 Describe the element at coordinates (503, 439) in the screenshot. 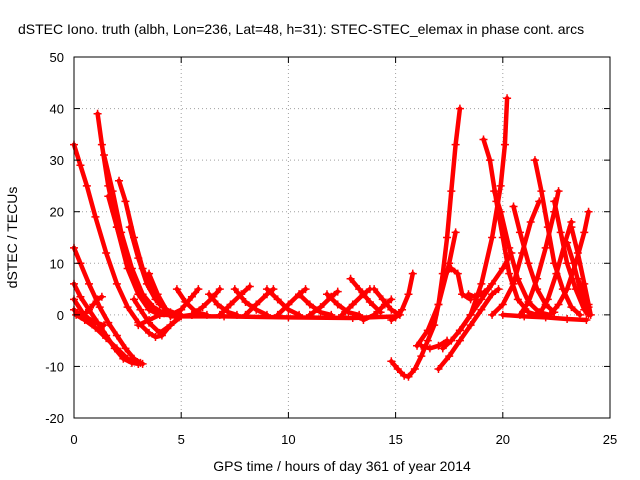

I see `x-tick-label: 20` at that location.